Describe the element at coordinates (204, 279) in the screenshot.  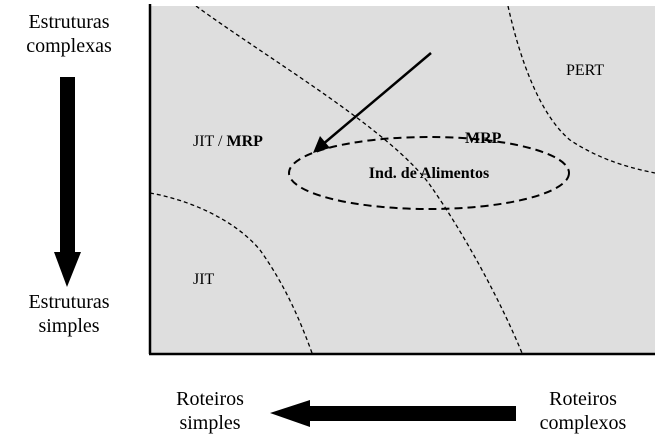
I see `region-label-jit: JIT` at that location.